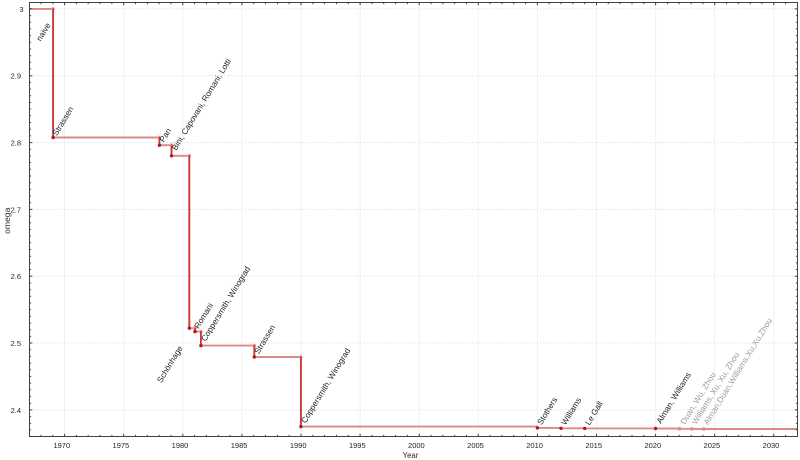  Describe the element at coordinates (416, 445) in the screenshot. I see `svg-text: 2000` at that location.